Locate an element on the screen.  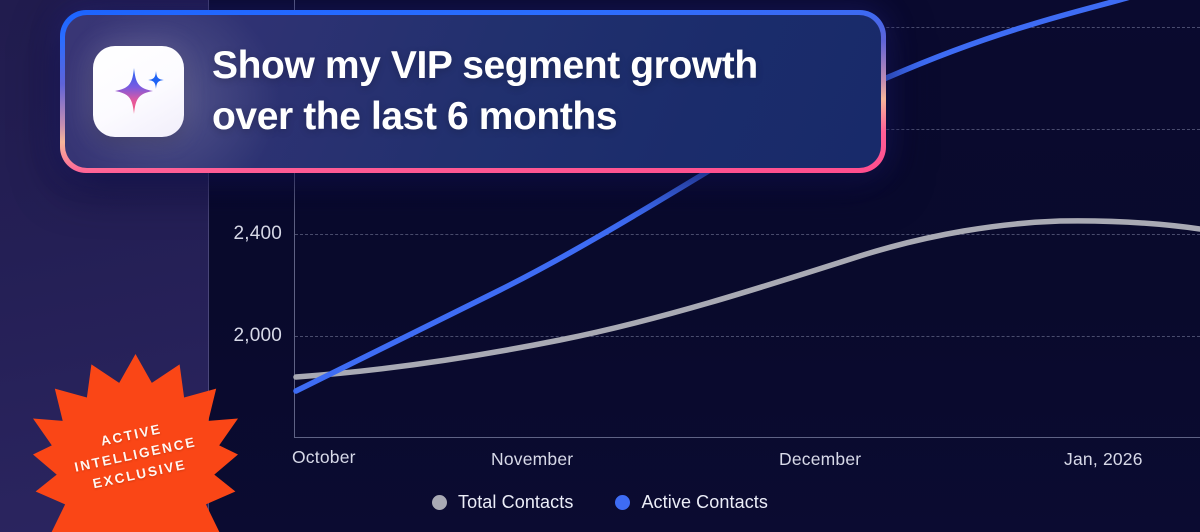
starburst-shape-icon is located at coordinates (135, 443).